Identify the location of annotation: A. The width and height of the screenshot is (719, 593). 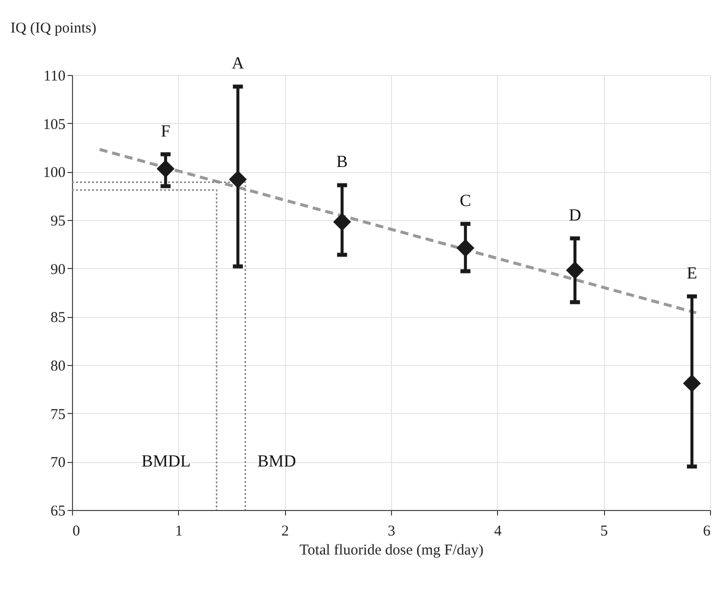
(238, 63).